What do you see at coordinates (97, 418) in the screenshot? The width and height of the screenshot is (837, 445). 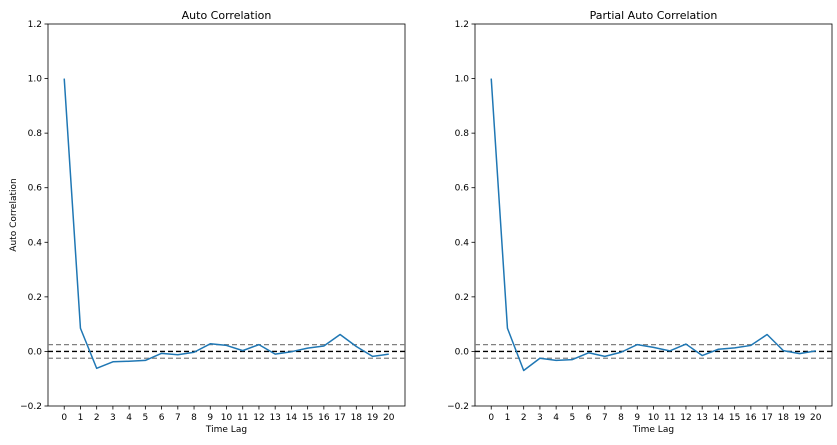 I see `acf-x-tick-label: 2` at bounding box center [97, 418].